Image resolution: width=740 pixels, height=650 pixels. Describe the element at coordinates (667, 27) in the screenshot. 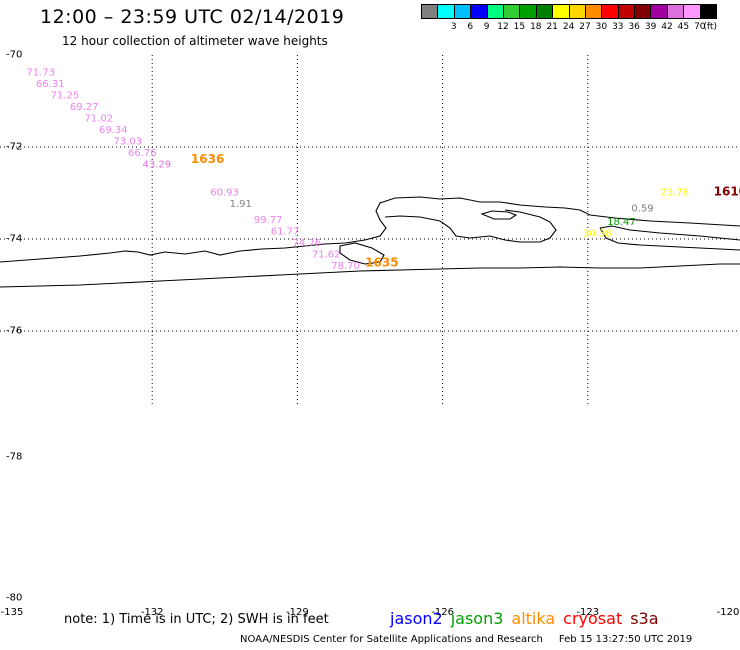

I see `scale-tick-label: 42` at that location.